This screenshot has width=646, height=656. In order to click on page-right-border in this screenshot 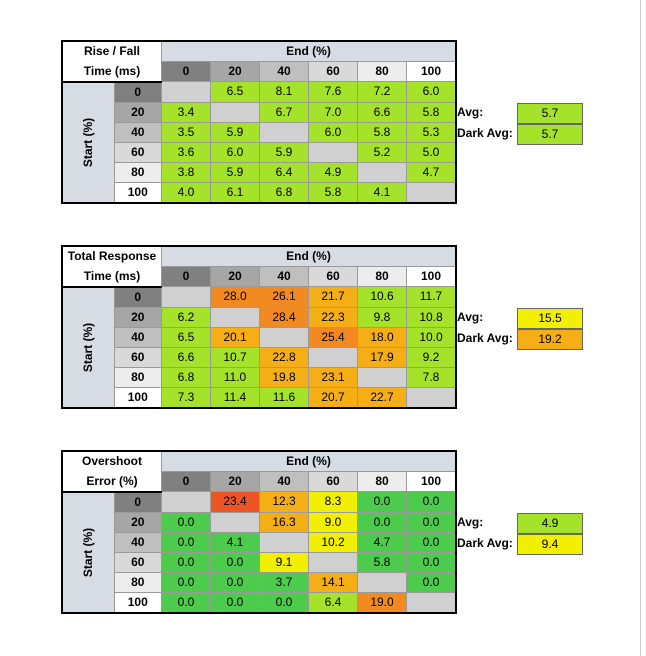, I will do `click(640, 328)`.